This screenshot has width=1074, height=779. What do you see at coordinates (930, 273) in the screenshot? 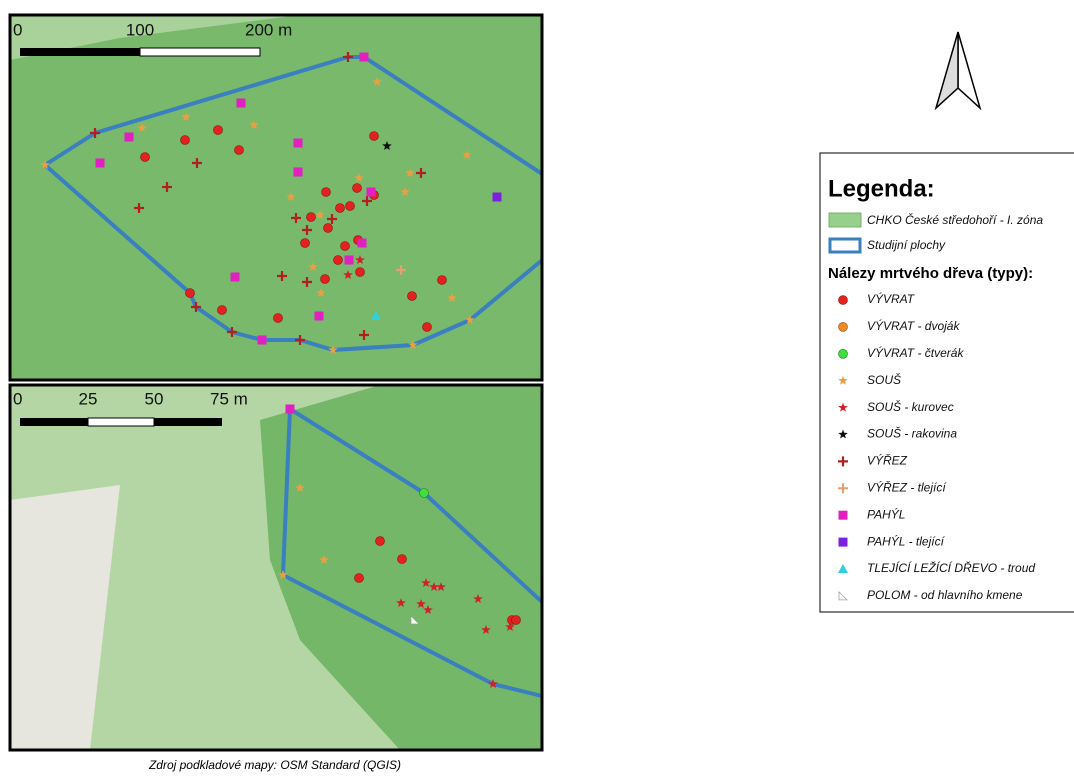
I see `legend-section: Nálezy mrtvého dřeva (typy):` at bounding box center [930, 273].